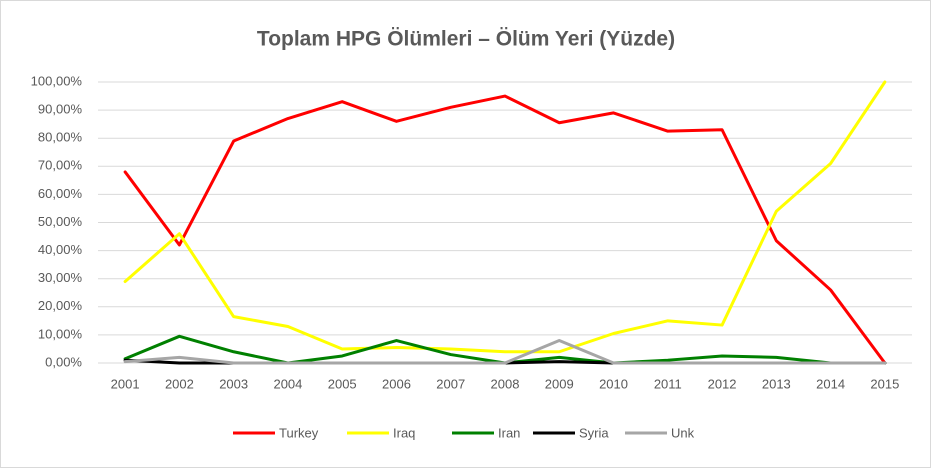  I want to click on x-tick-label: 2004, so click(287, 383).